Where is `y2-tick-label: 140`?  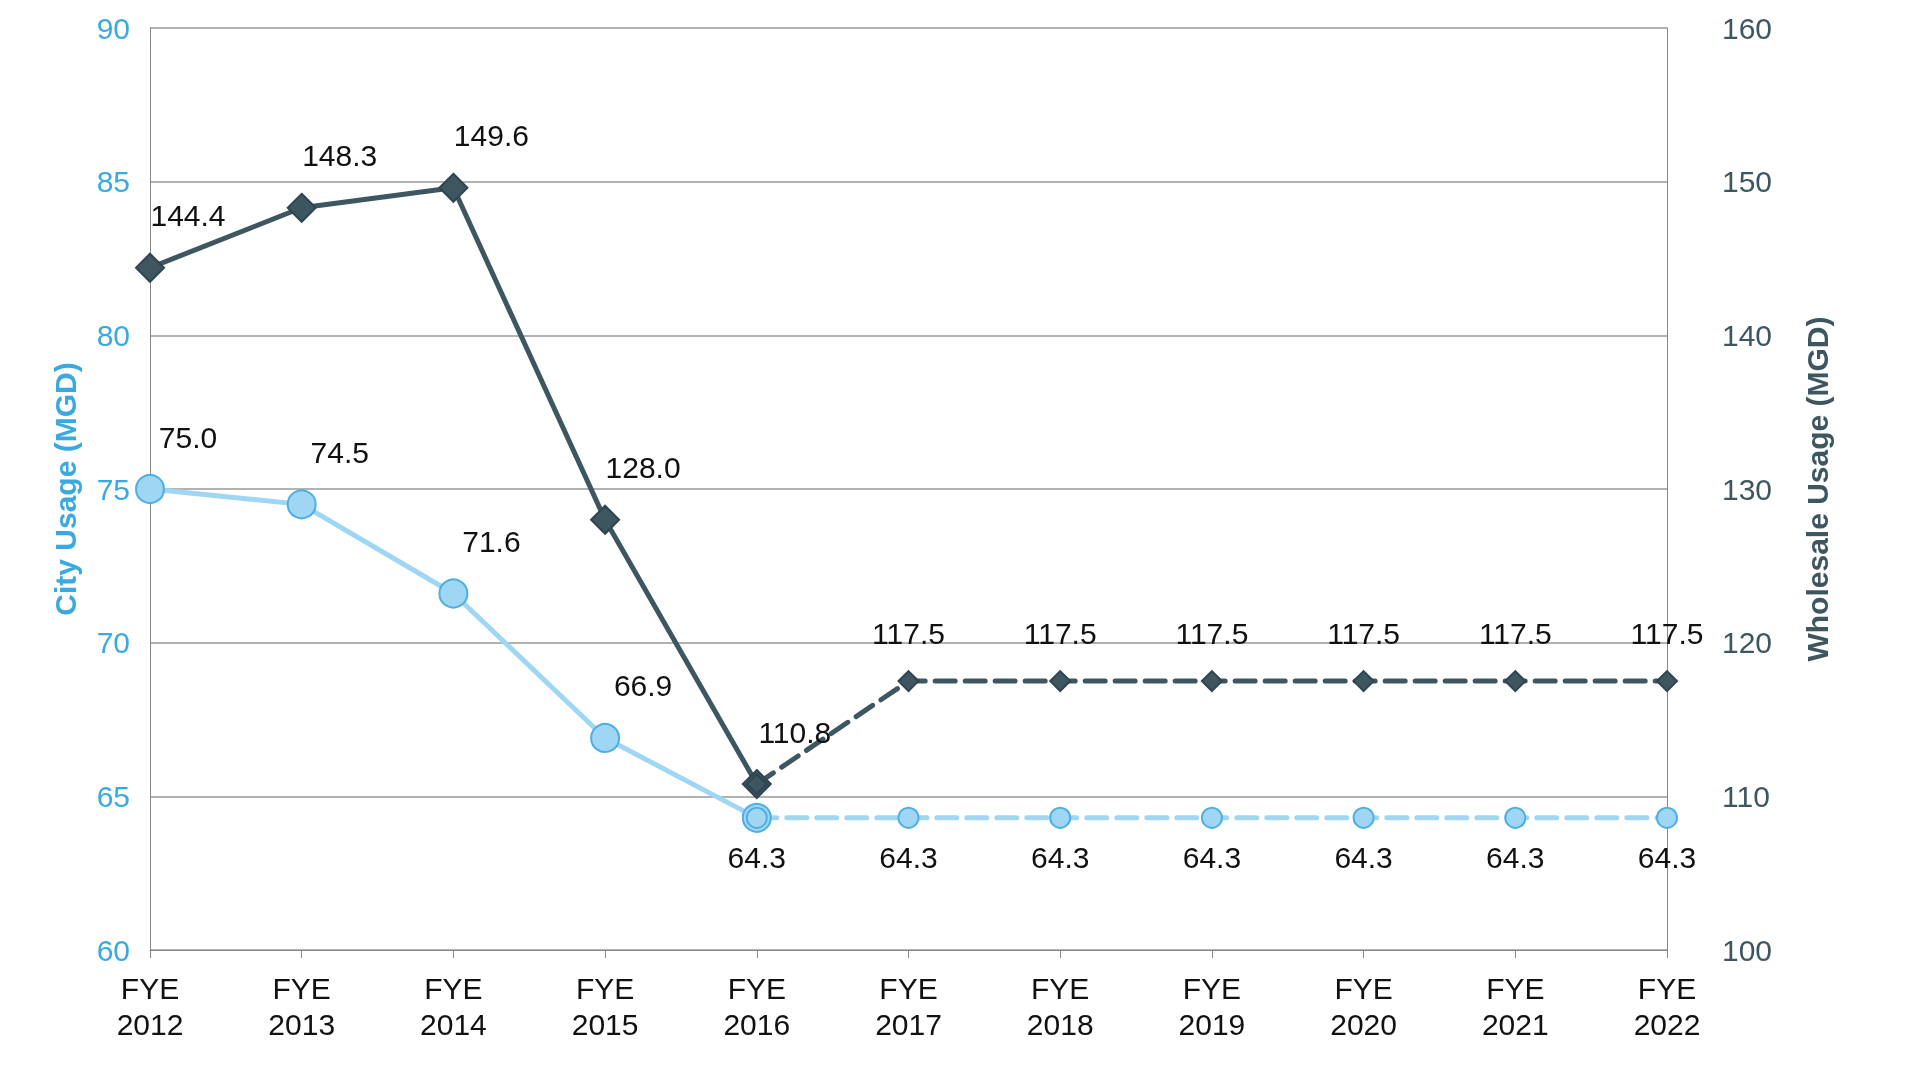 y2-tick-label: 140 is located at coordinates (1747, 335).